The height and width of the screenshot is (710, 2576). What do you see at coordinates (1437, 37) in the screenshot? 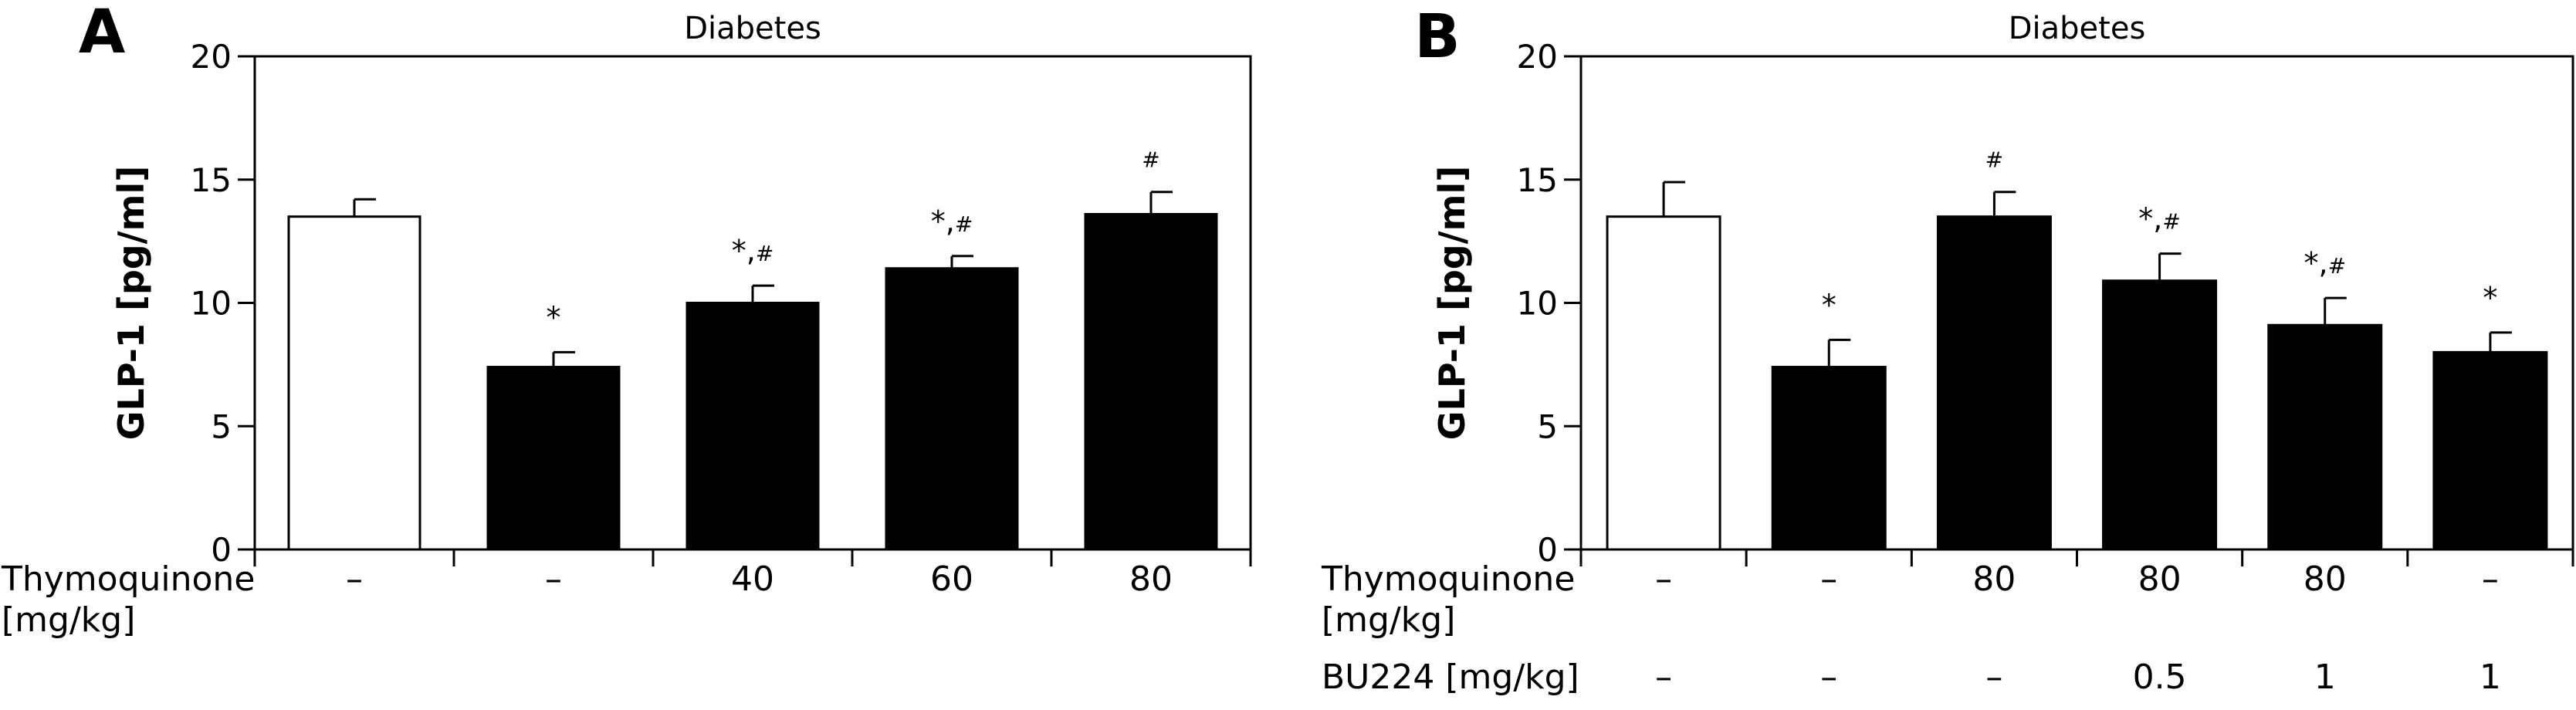
I see `panel-label: B` at bounding box center [1437, 37].